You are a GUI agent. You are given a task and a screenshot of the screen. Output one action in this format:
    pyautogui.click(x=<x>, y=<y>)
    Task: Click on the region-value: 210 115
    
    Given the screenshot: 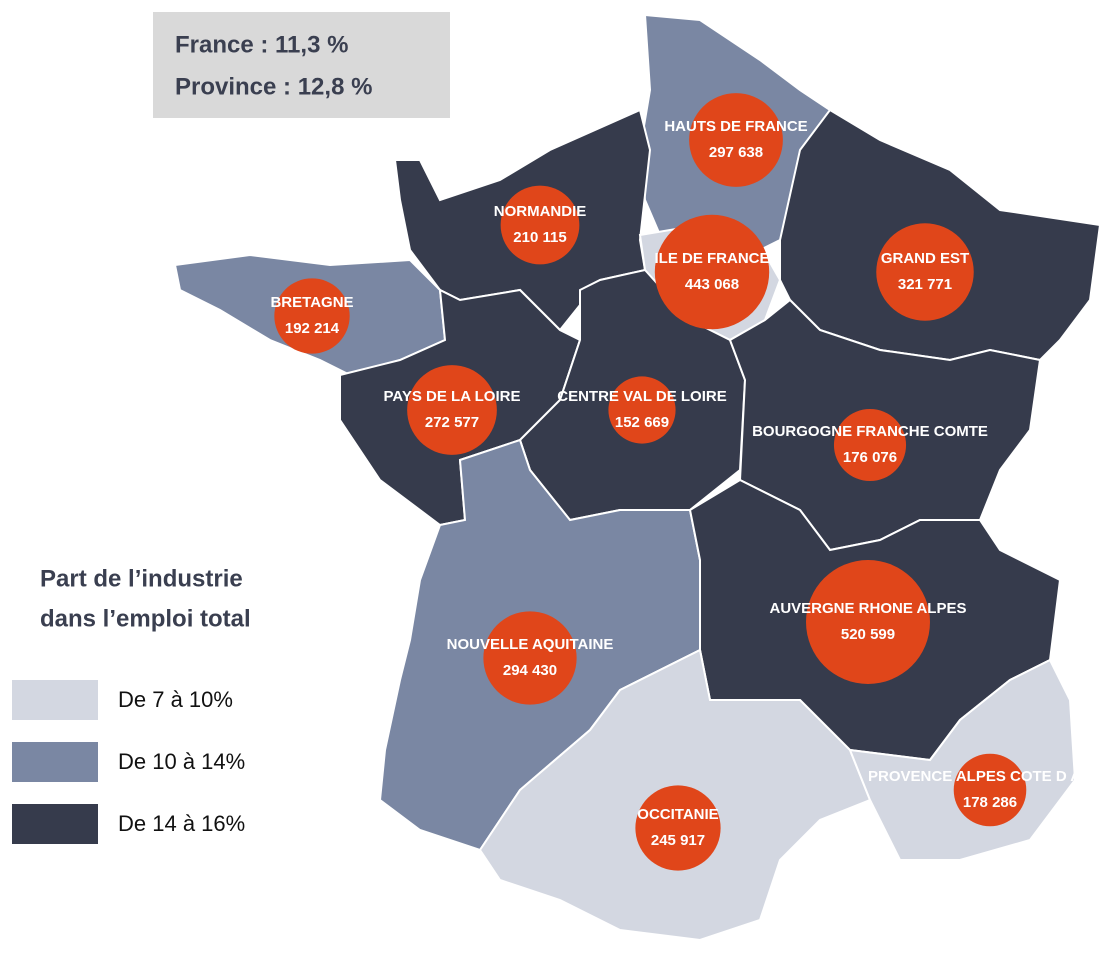 What is the action you would take?
    pyautogui.click(x=539, y=237)
    